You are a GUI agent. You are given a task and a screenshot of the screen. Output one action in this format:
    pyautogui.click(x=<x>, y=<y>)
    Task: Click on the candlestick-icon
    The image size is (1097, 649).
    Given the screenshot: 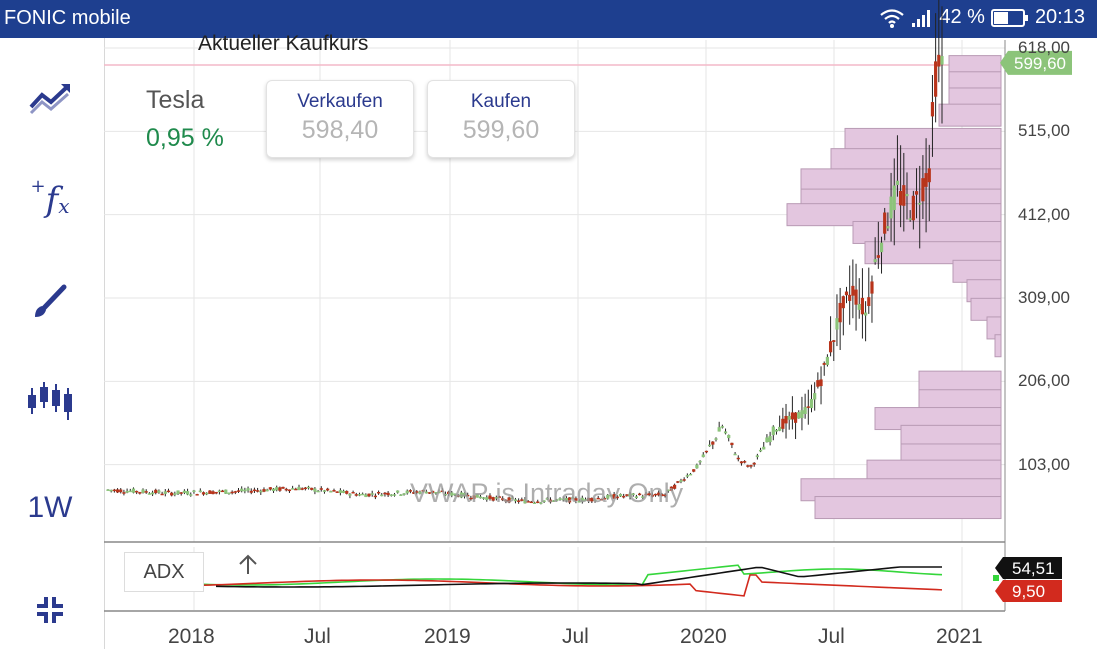 What is the action you would take?
    pyautogui.click(x=50, y=400)
    